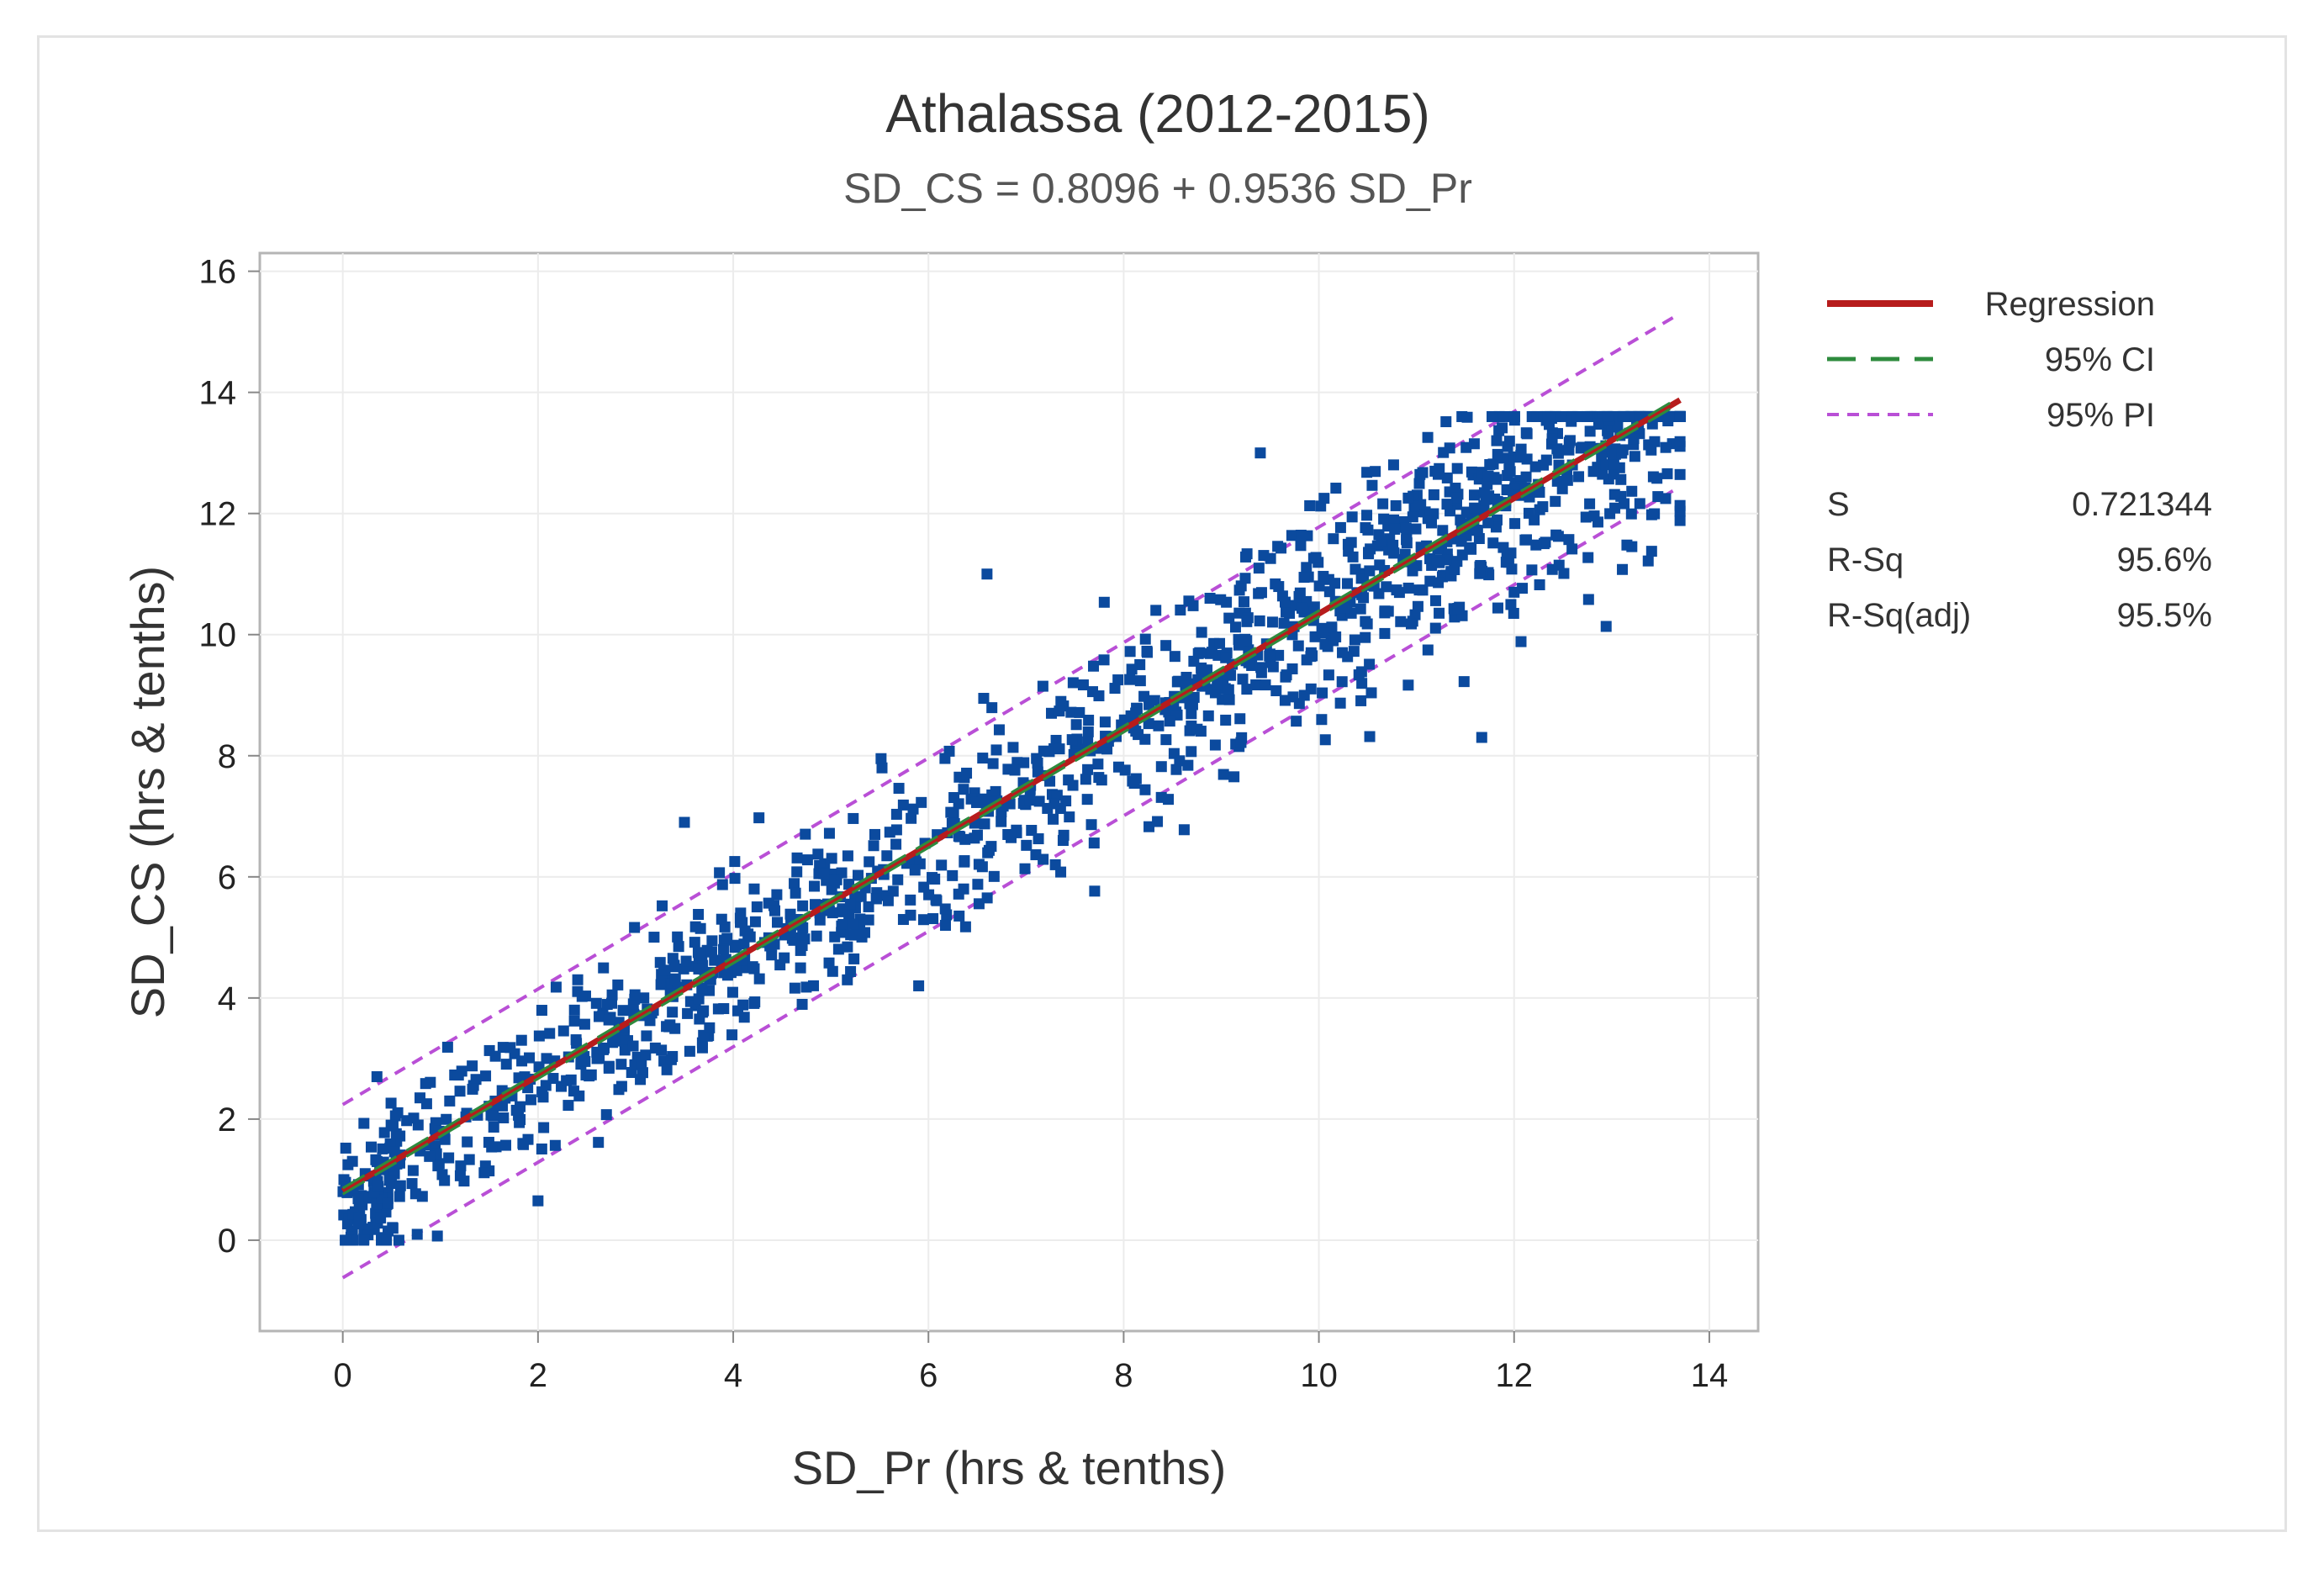 This screenshot has height=1569, width=2324. What do you see at coordinates (1123, 1376) in the screenshot?
I see `x-tick-label: 8` at bounding box center [1123, 1376].